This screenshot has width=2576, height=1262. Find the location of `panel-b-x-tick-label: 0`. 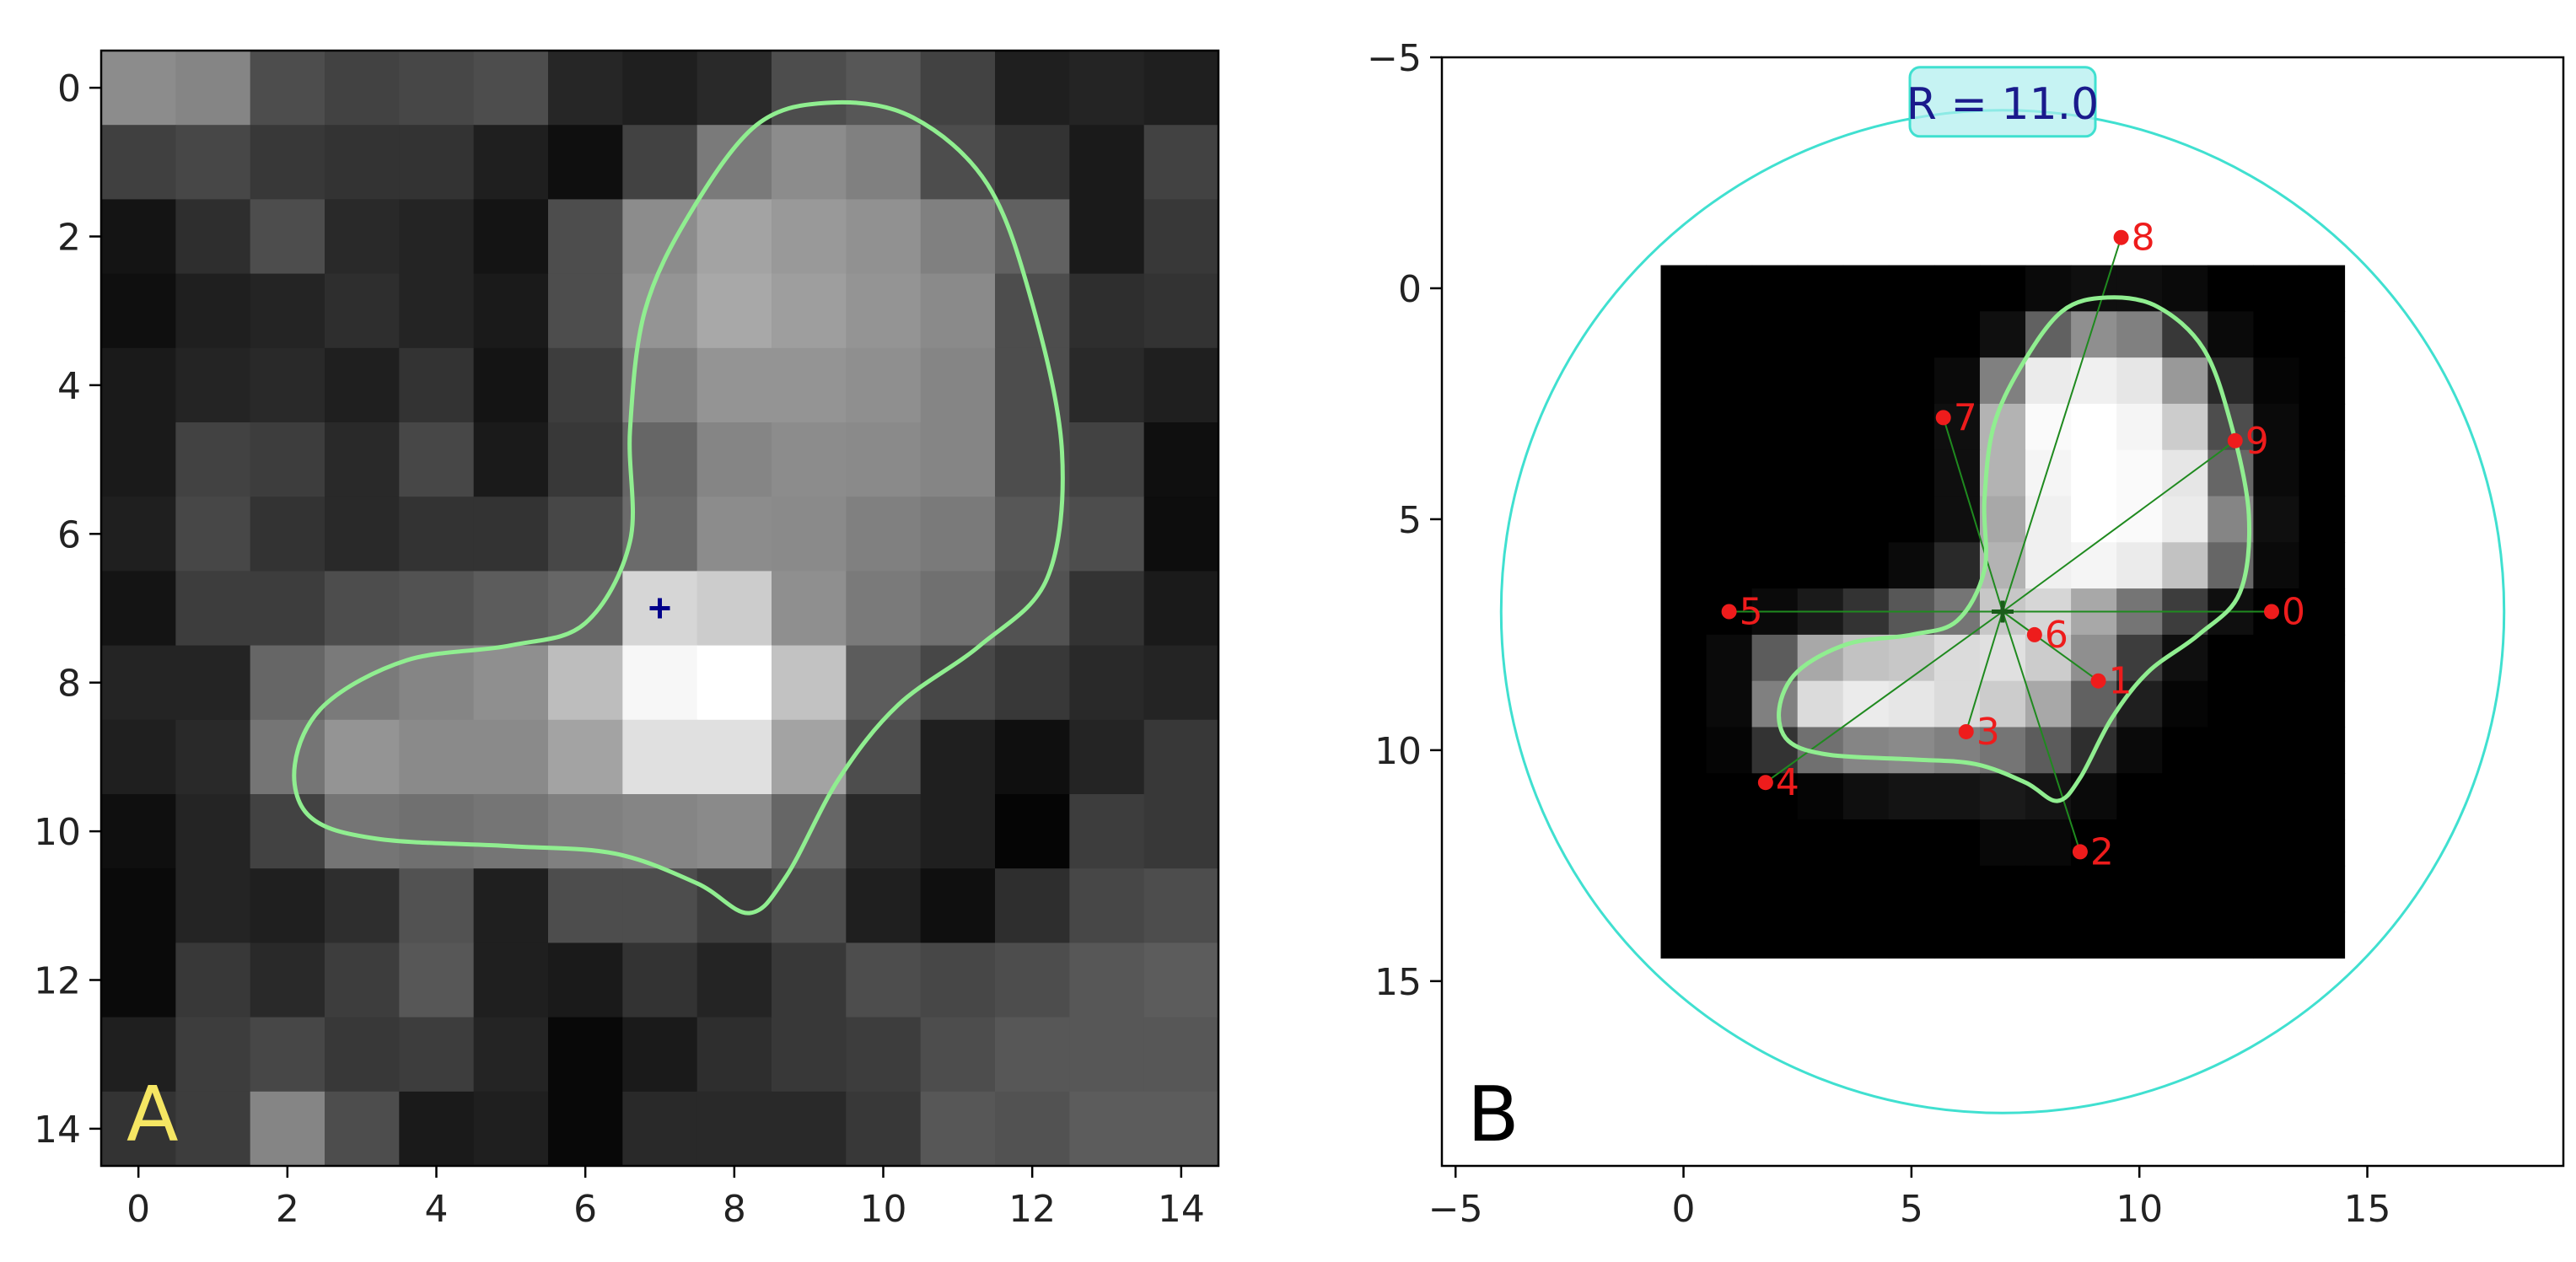

panel-b-x-tick-label: 0 is located at coordinates (1684, 1210).